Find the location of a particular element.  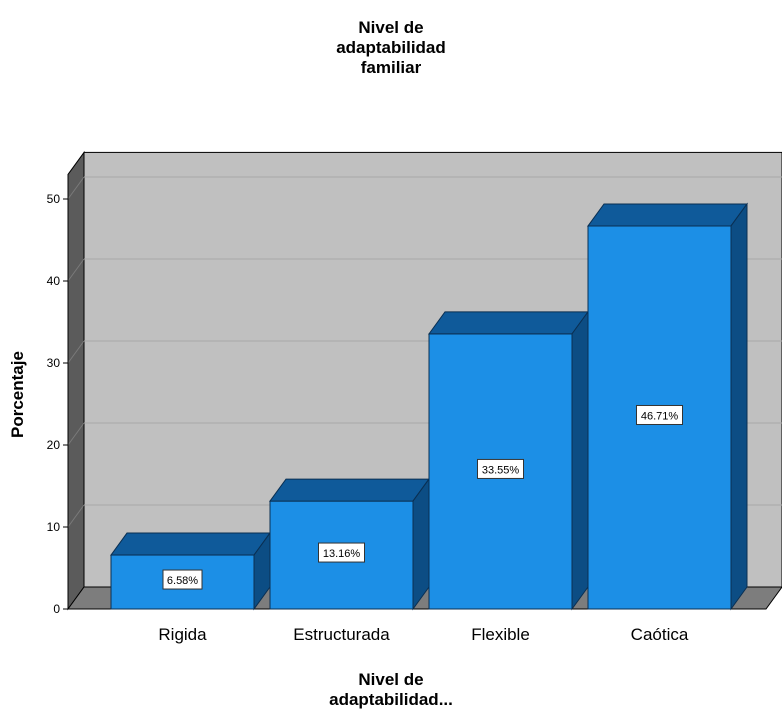

y-tick-label: 10 is located at coordinates (54, 527).